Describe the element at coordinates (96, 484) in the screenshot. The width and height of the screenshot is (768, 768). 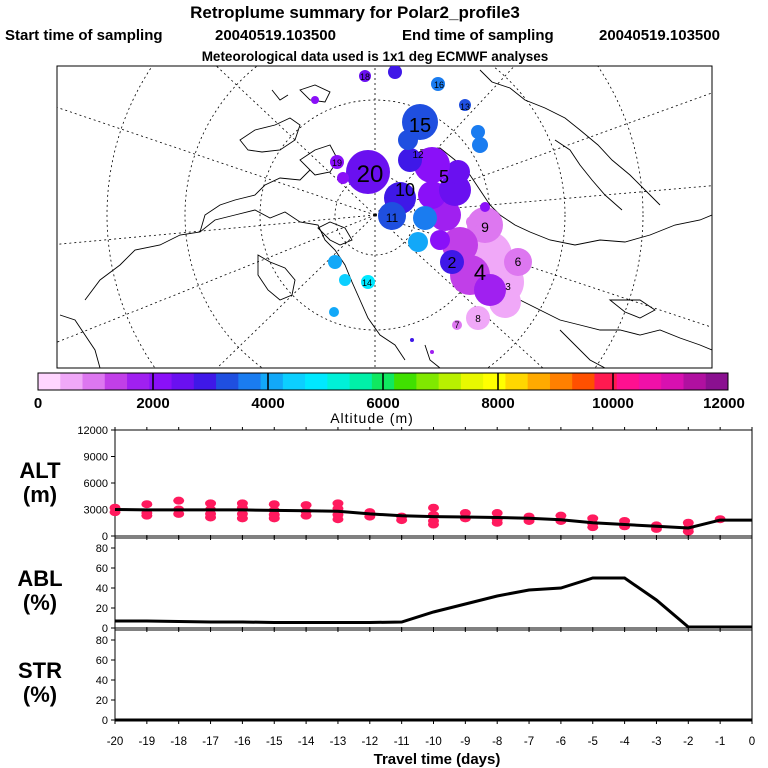
I see `y-tick-label: 6000` at that location.